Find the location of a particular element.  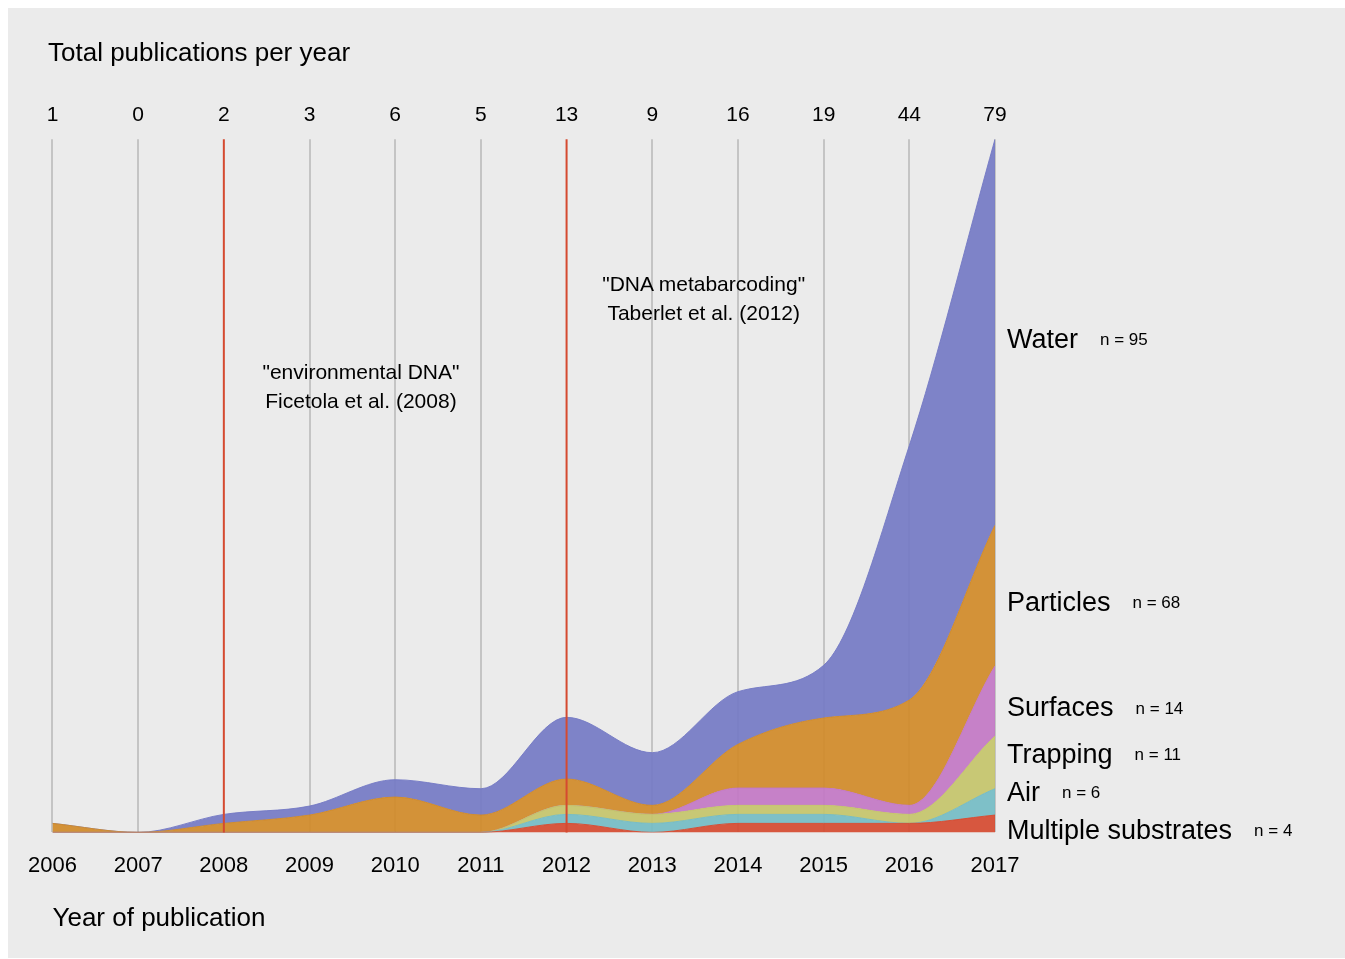

series-label: Surfaces is located at coordinates (1060, 707).